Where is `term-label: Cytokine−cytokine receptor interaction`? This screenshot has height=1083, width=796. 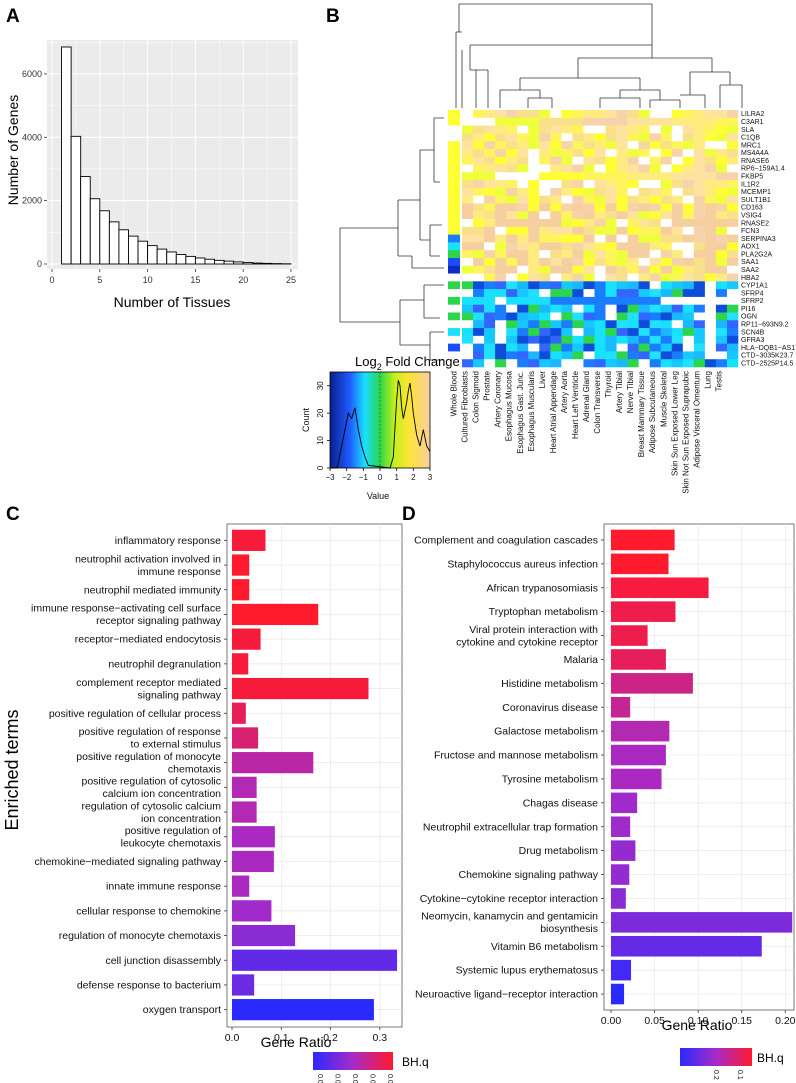 term-label: Cytokine−cytokine receptor interaction is located at coordinates (509, 899).